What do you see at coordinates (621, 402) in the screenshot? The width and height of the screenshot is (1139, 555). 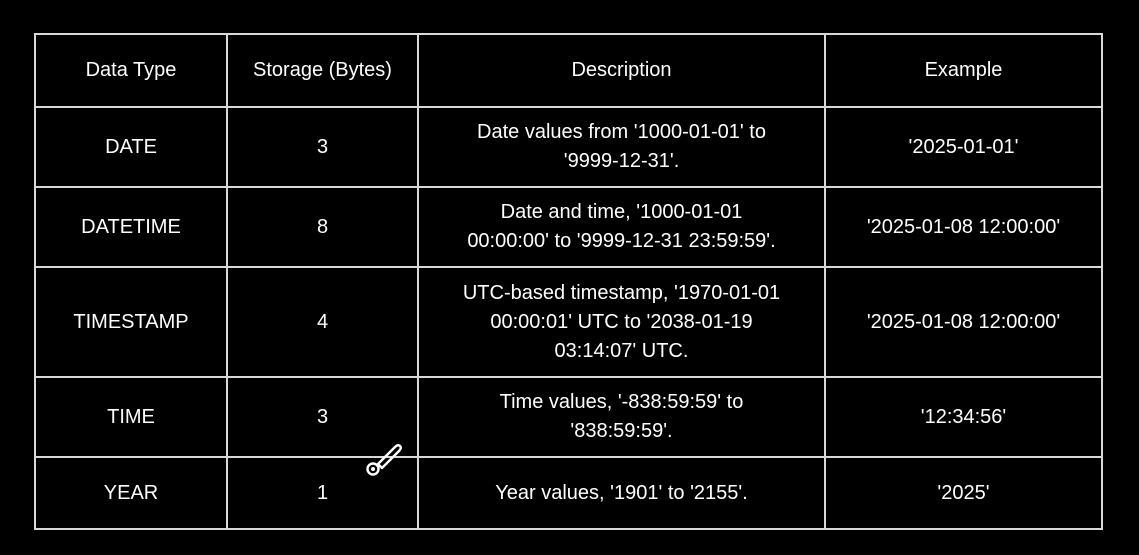 I see `description-line: Time values, '-838:59:59' to` at bounding box center [621, 402].